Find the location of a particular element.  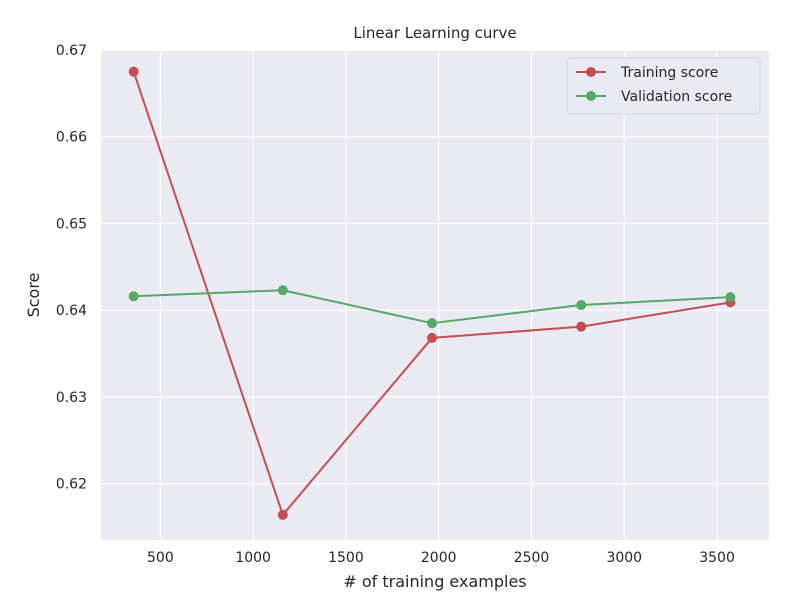

legend-label: Validation score is located at coordinates (676, 97).